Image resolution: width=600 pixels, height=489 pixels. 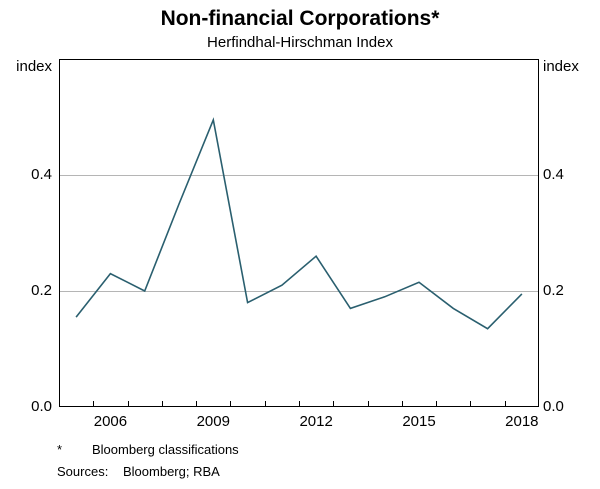 What do you see at coordinates (41, 174) in the screenshot?
I see `y-axis-label-left: 0.4` at bounding box center [41, 174].